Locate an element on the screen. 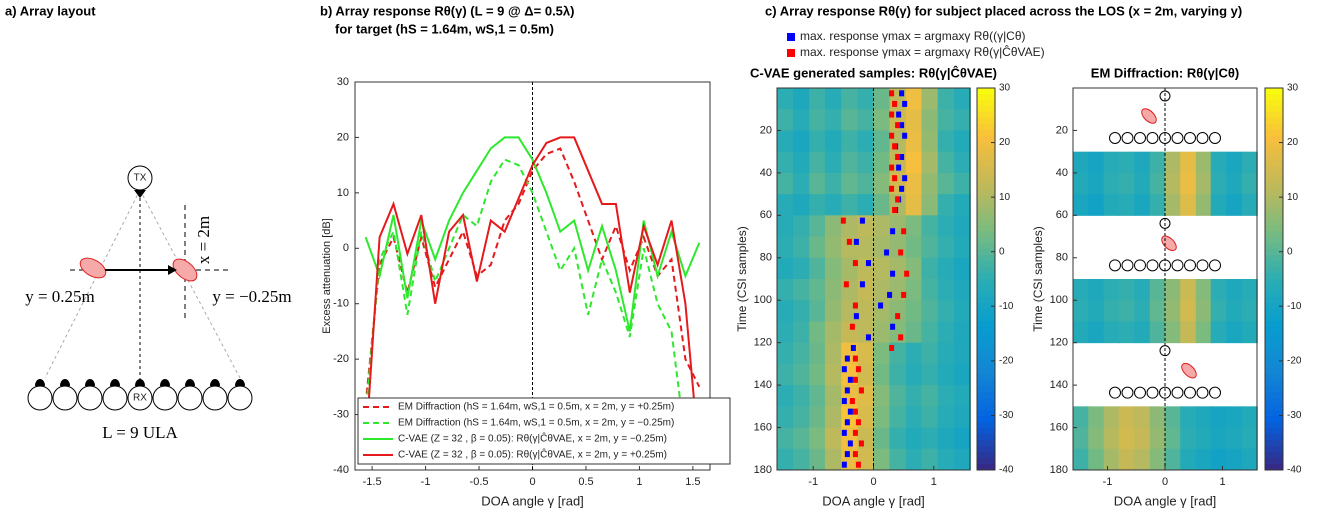 The image size is (1334, 514). y-axis-label: Excess attenuation [dB] is located at coordinates (327, 276).